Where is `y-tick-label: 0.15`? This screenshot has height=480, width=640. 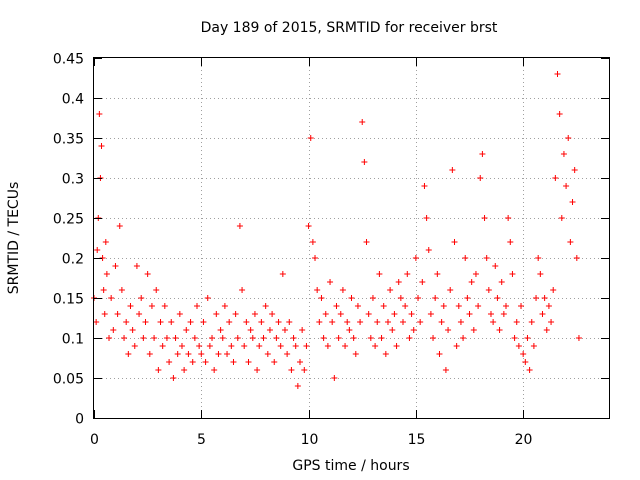 y-tick-label: 0.15 is located at coordinates (68, 300).